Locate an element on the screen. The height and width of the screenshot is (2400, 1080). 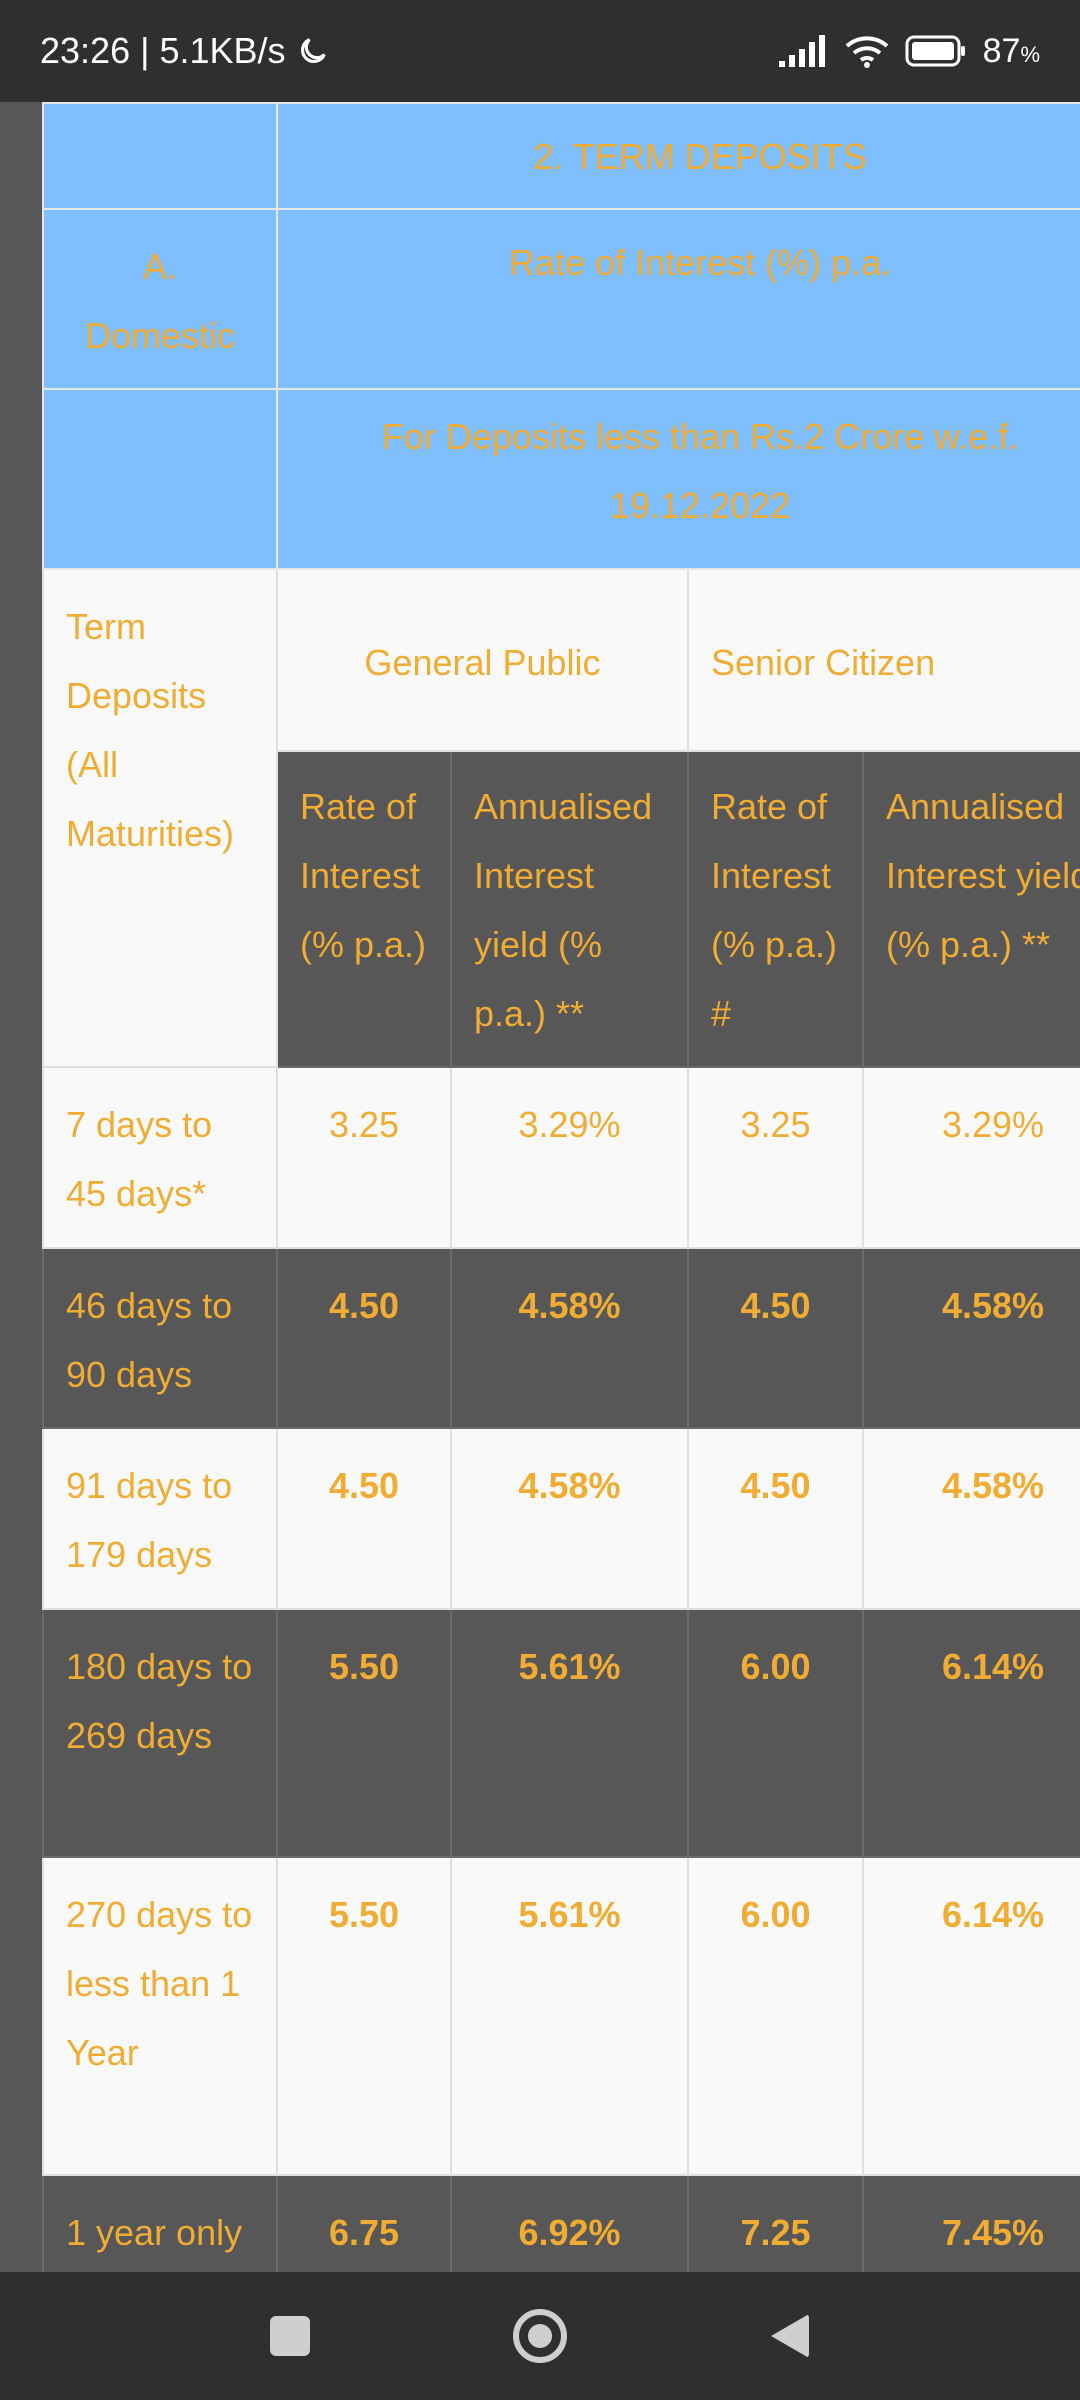
term-cell: 1 year only is located at coordinates (160, 2223).